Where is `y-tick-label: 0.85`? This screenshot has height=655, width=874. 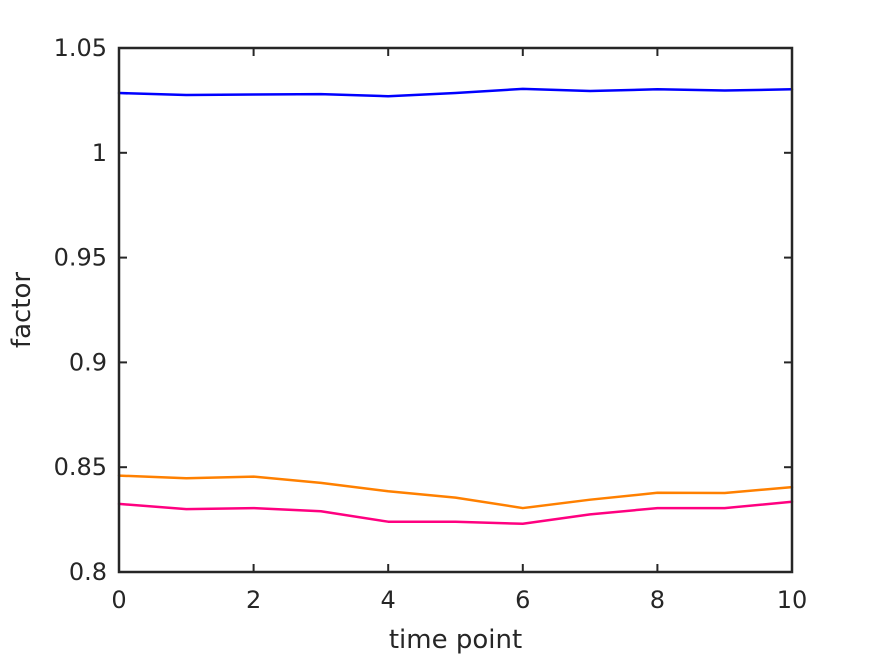
y-tick-label: 0.85 is located at coordinates (80, 467).